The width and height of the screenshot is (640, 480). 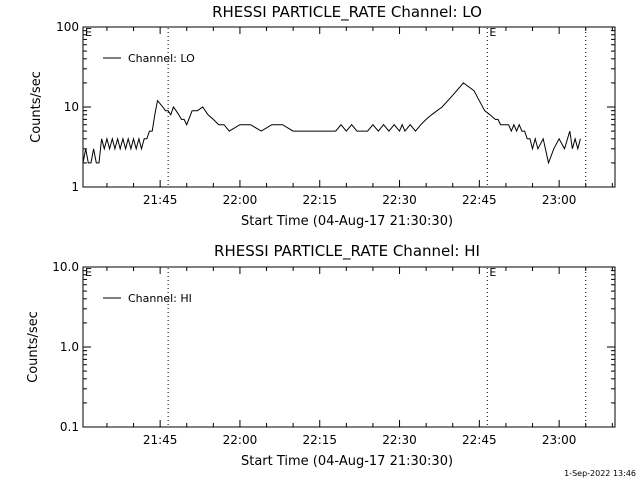 I want to click on y-tick-label: 1, so click(x=75, y=187).